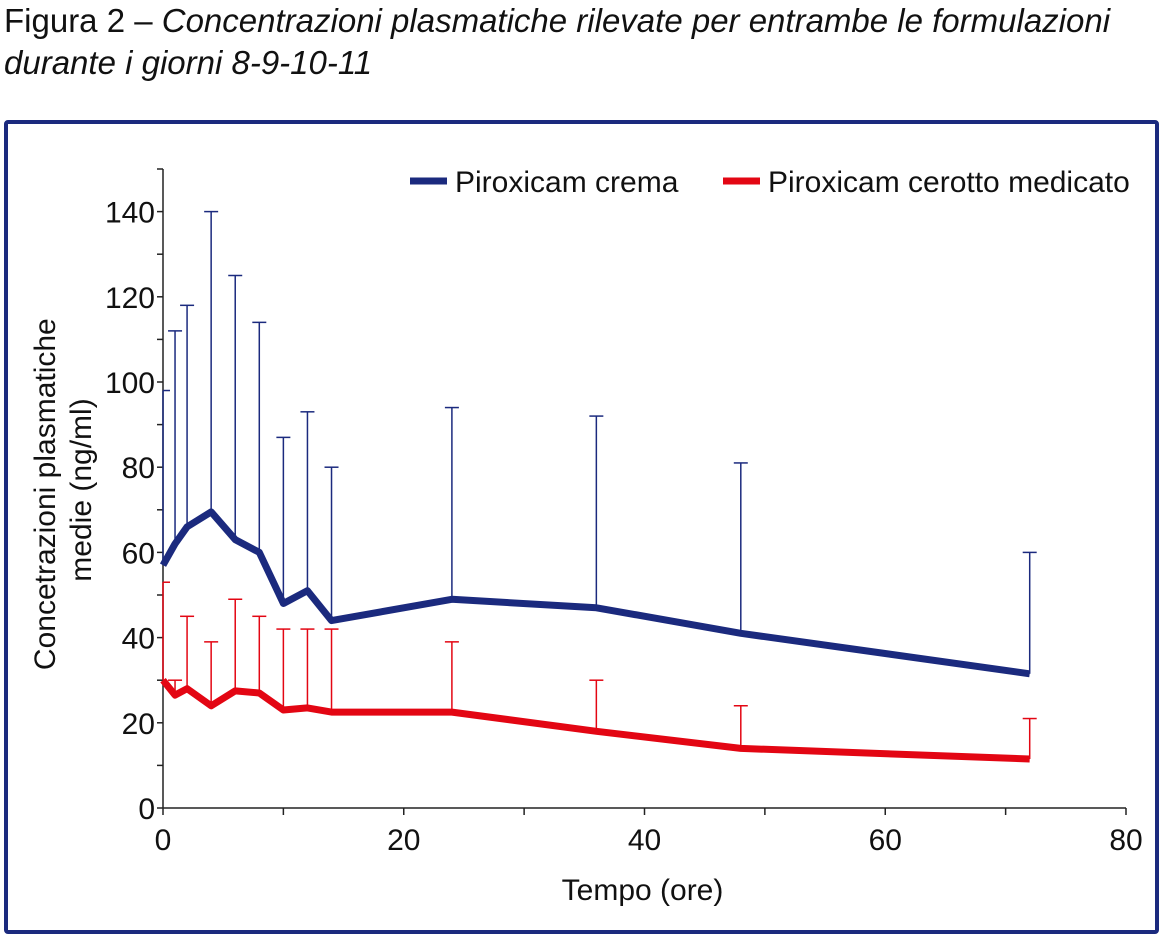 This screenshot has height=948, width=1170. What do you see at coordinates (138, 553) in the screenshot?
I see `y-tick-label: 60` at bounding box center [138, 553].